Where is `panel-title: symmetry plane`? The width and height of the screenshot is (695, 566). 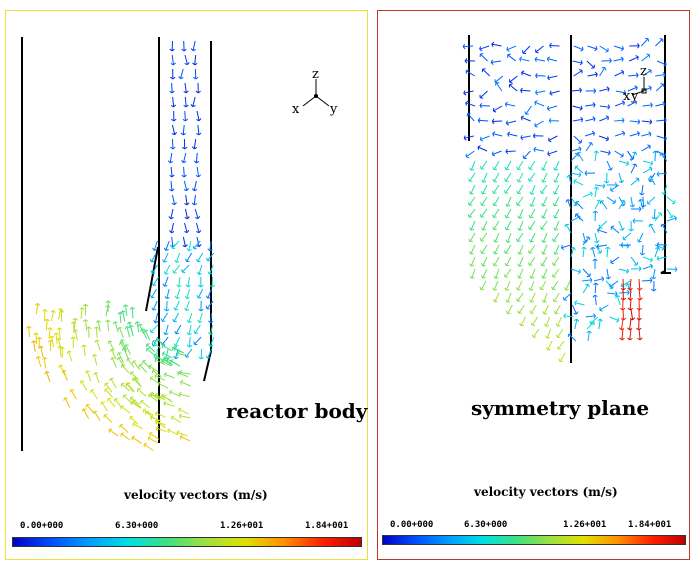
panel-title: symmetry plane is located at coordinates (560, 408).